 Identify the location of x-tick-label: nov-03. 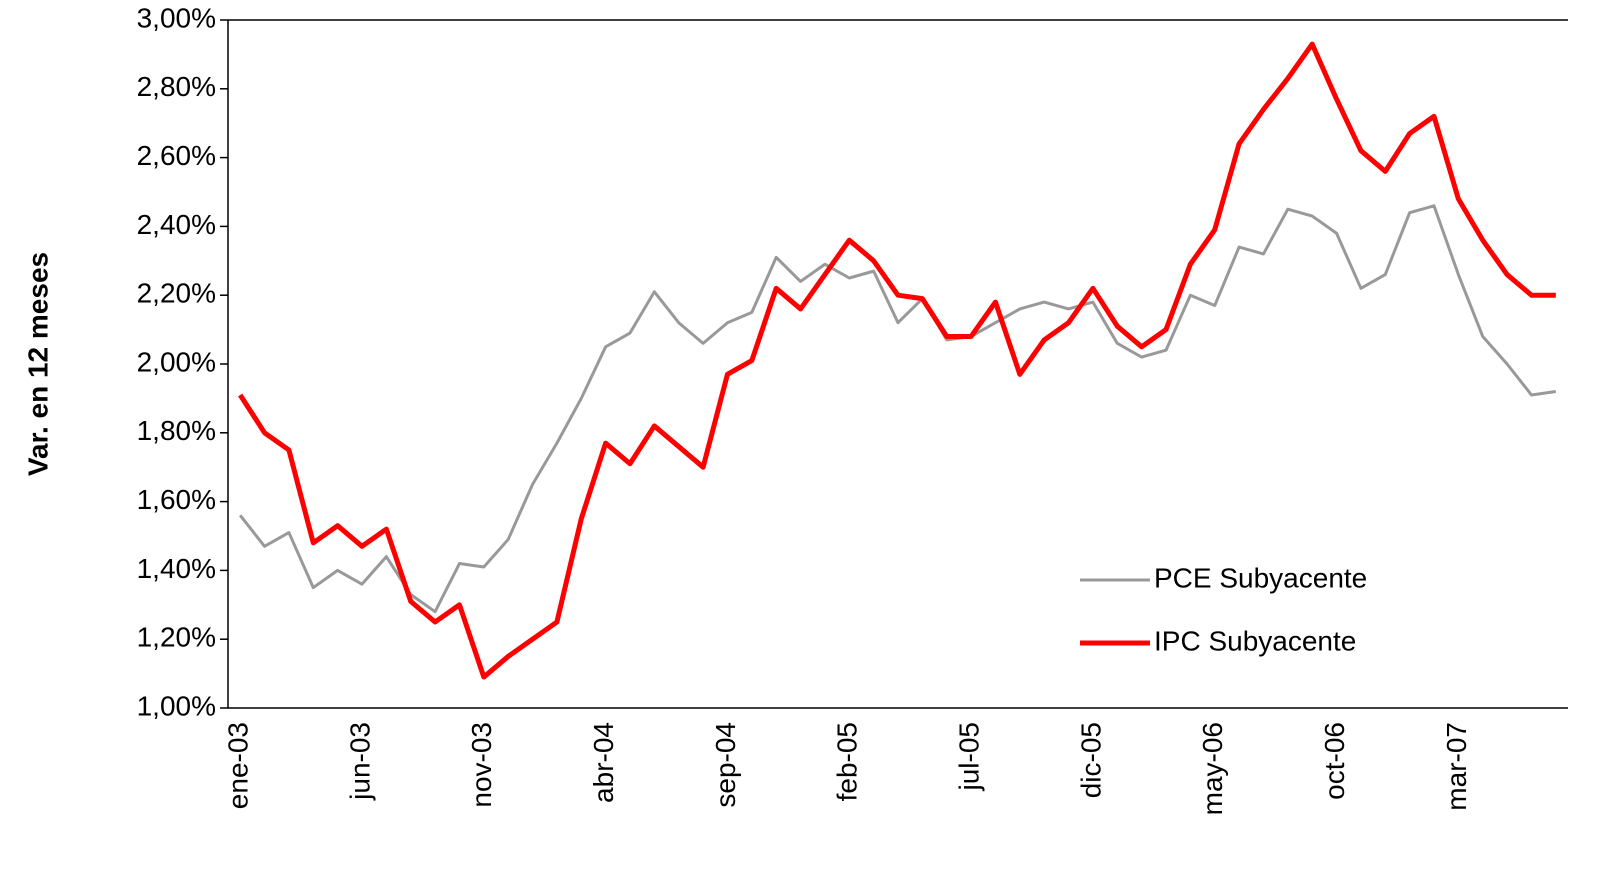
(481, 765).